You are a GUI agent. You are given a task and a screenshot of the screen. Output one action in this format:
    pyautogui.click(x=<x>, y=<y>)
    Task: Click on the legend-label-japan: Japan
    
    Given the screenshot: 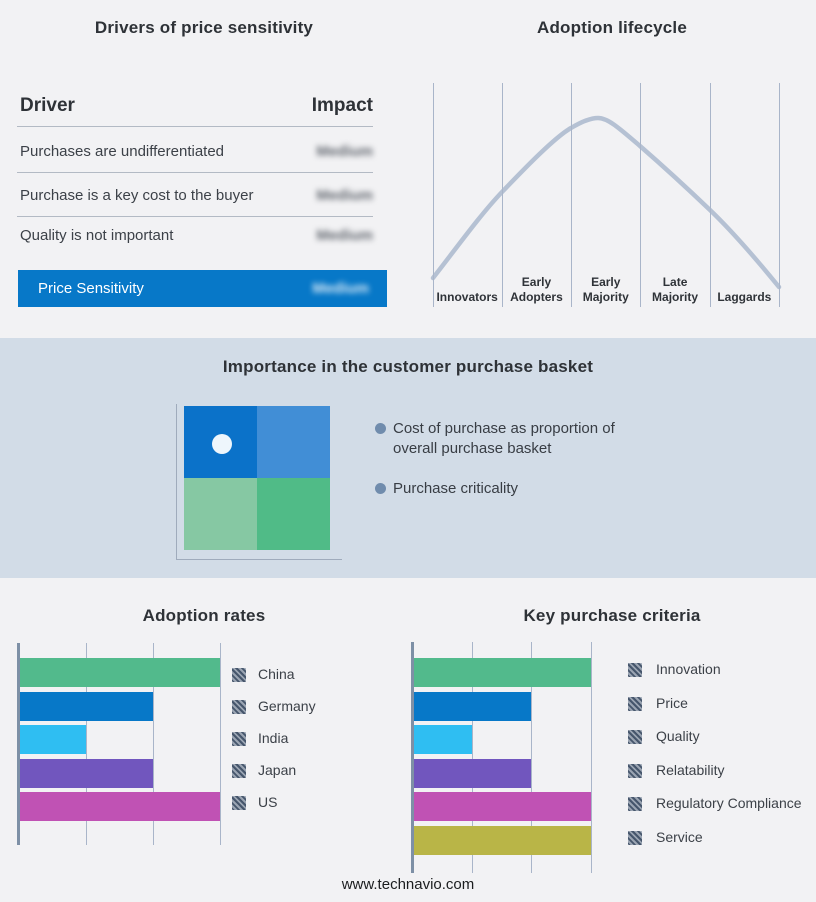 What is the action you would take?
    pyautogui.click(x=277, y=770)
    